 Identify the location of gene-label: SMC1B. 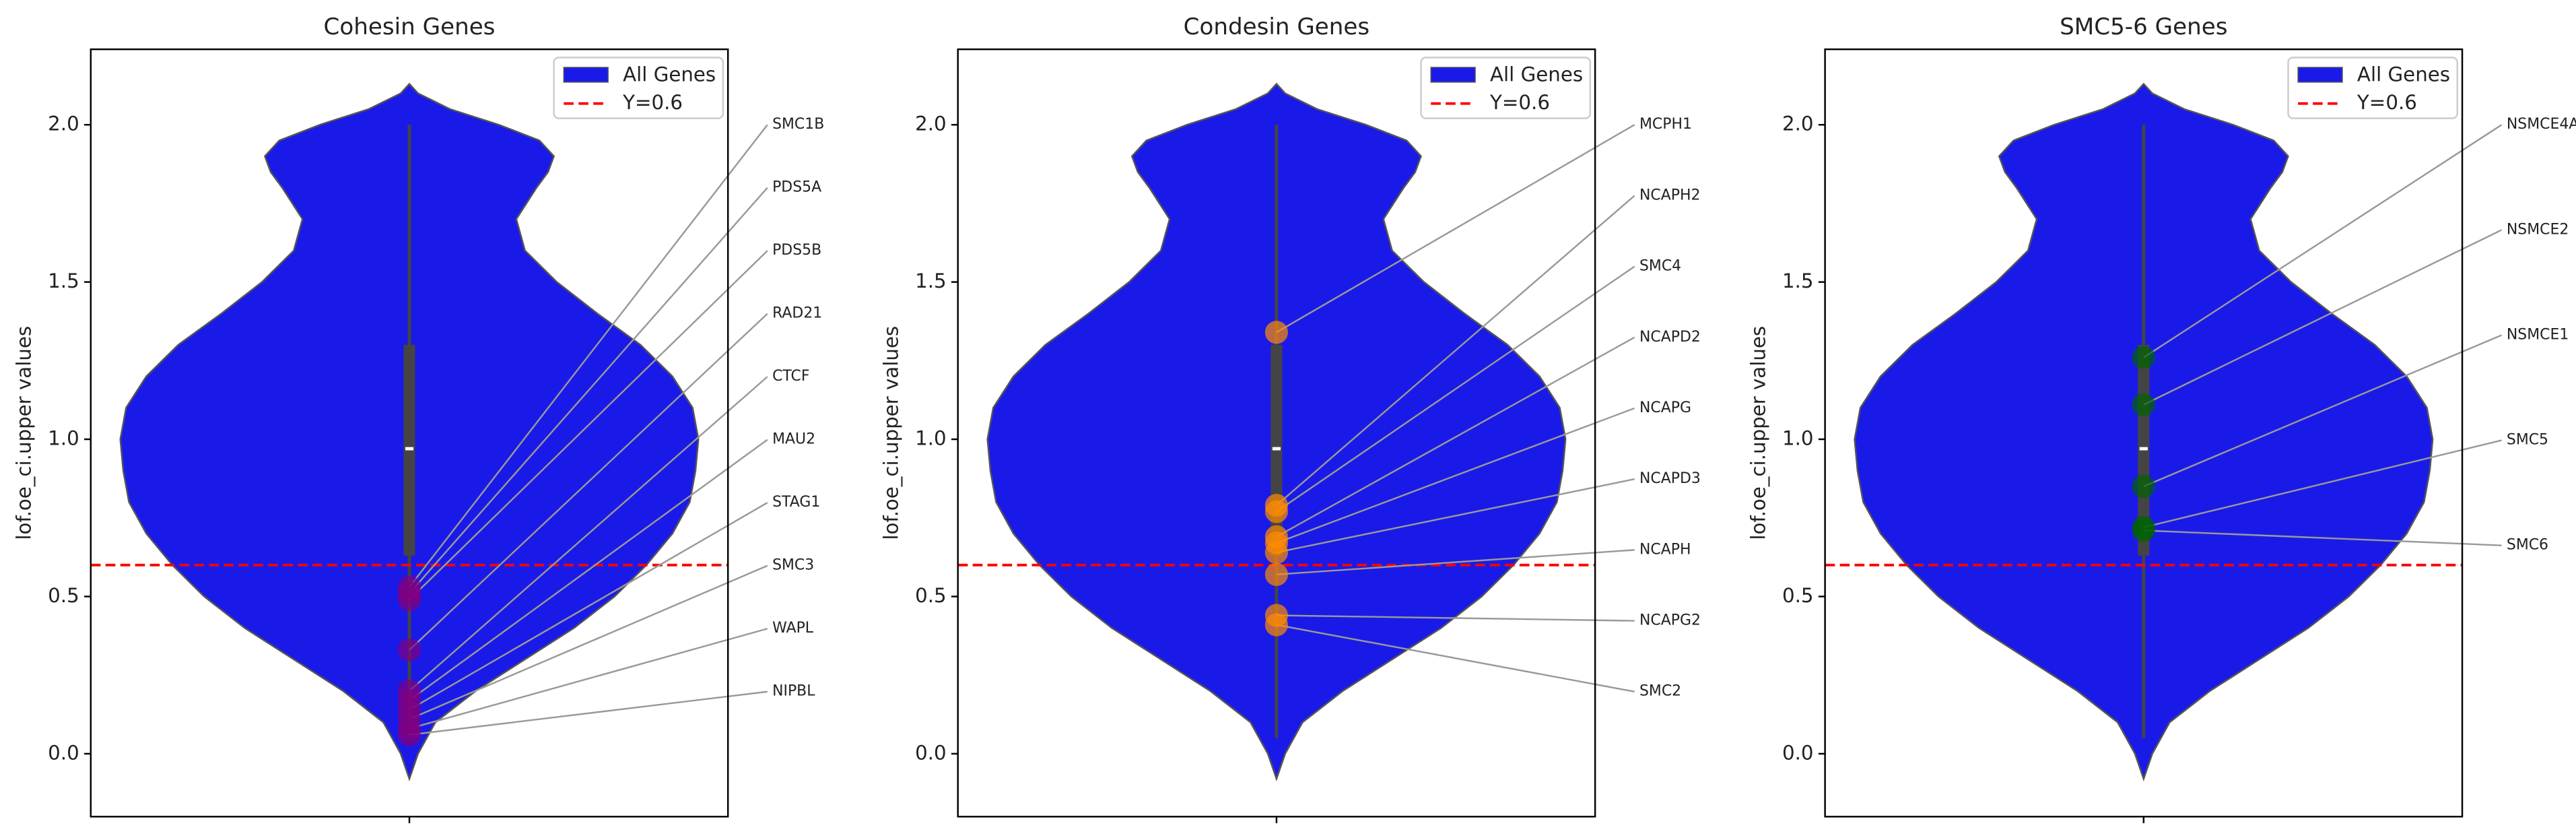
(798, 124).